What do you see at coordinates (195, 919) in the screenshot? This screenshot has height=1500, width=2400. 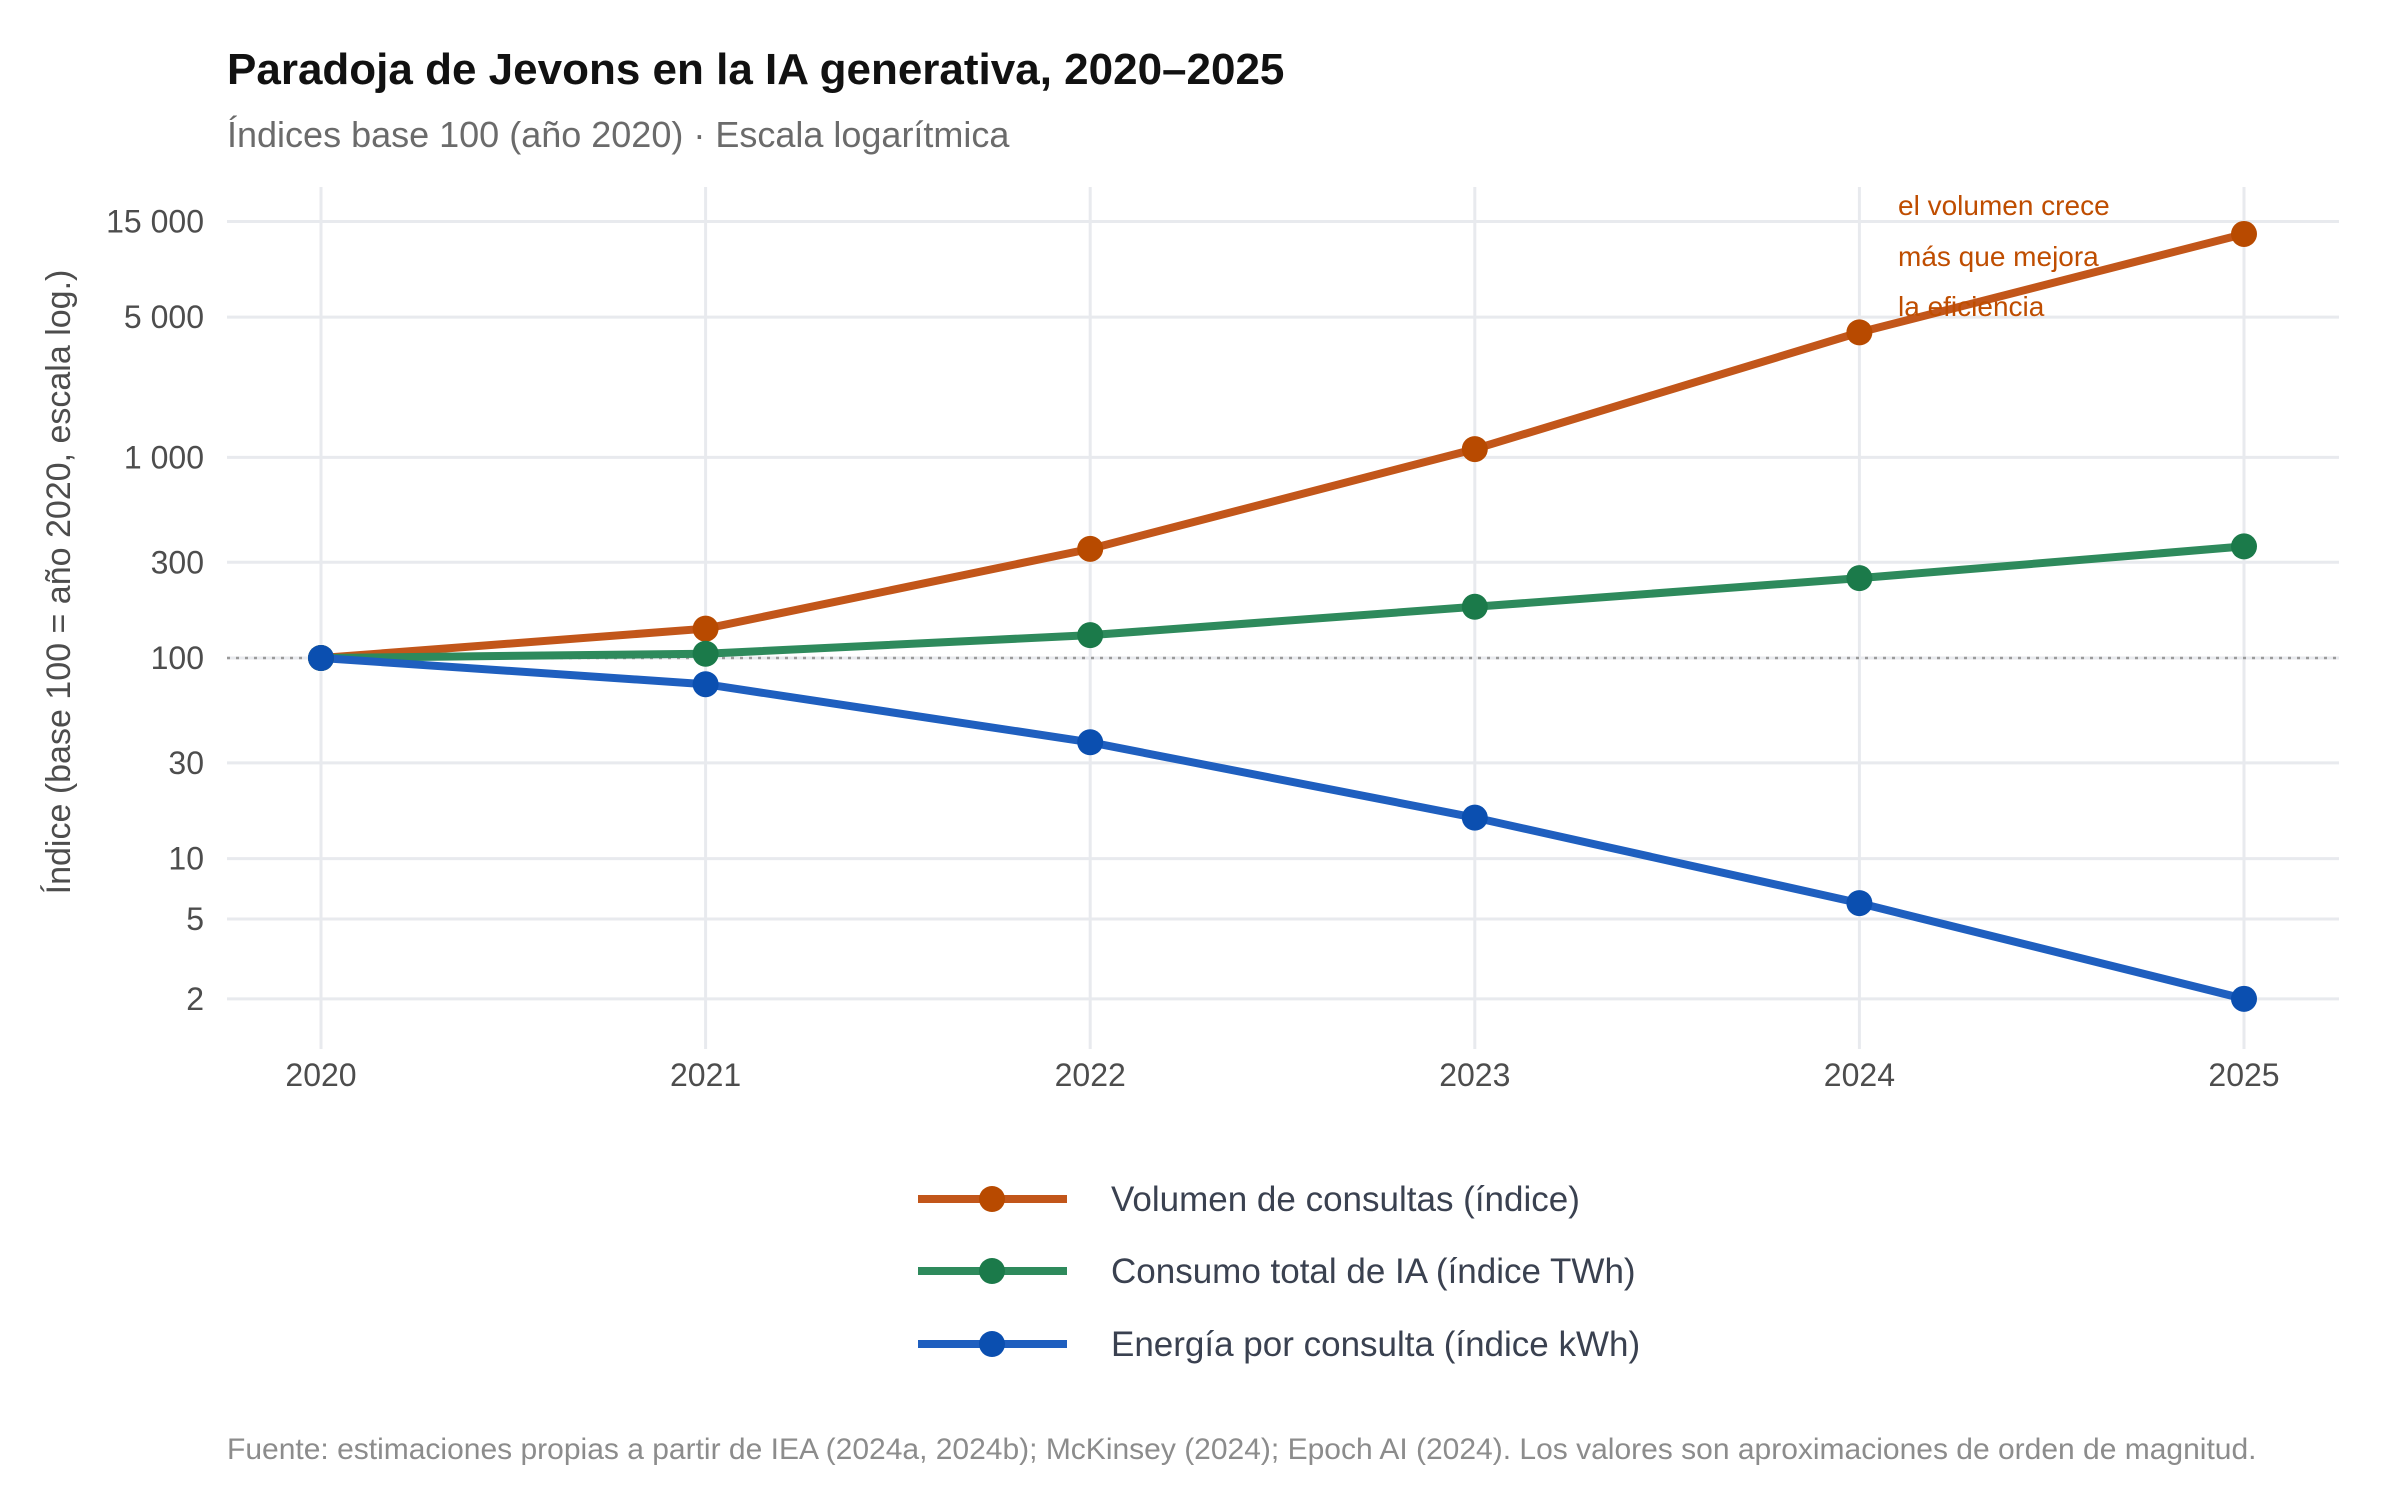 I see `y-tick-label: 5` at bounding box center [195, 919].